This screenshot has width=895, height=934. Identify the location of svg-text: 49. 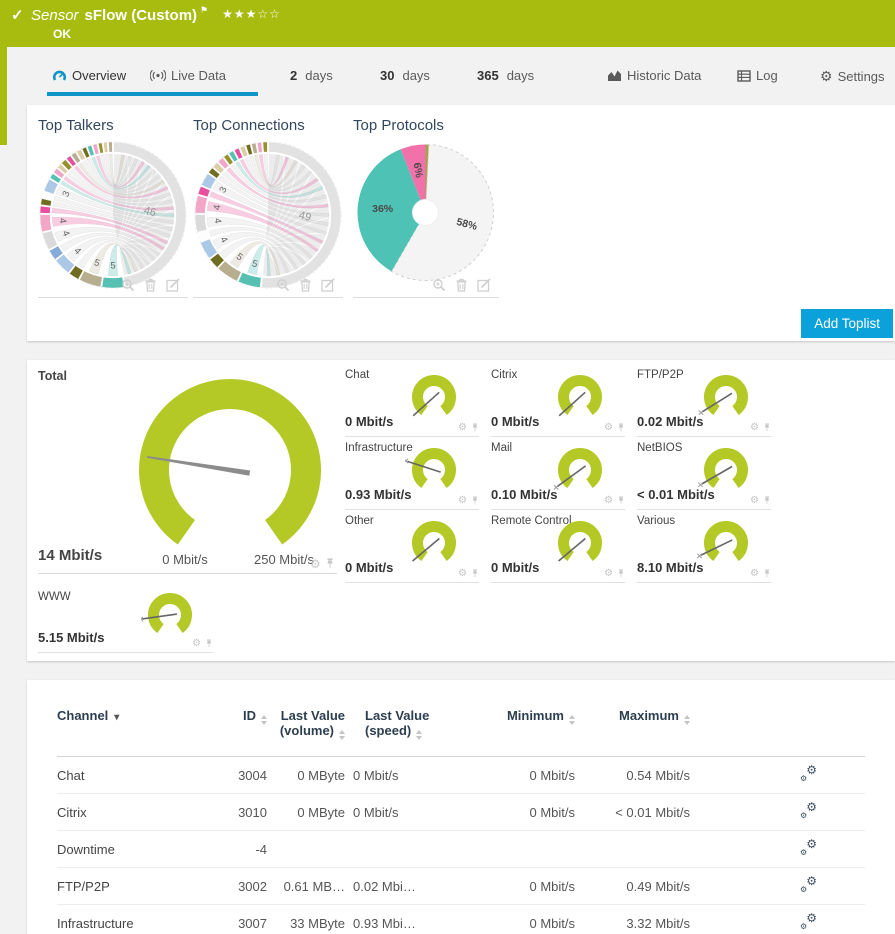
(305, 216).